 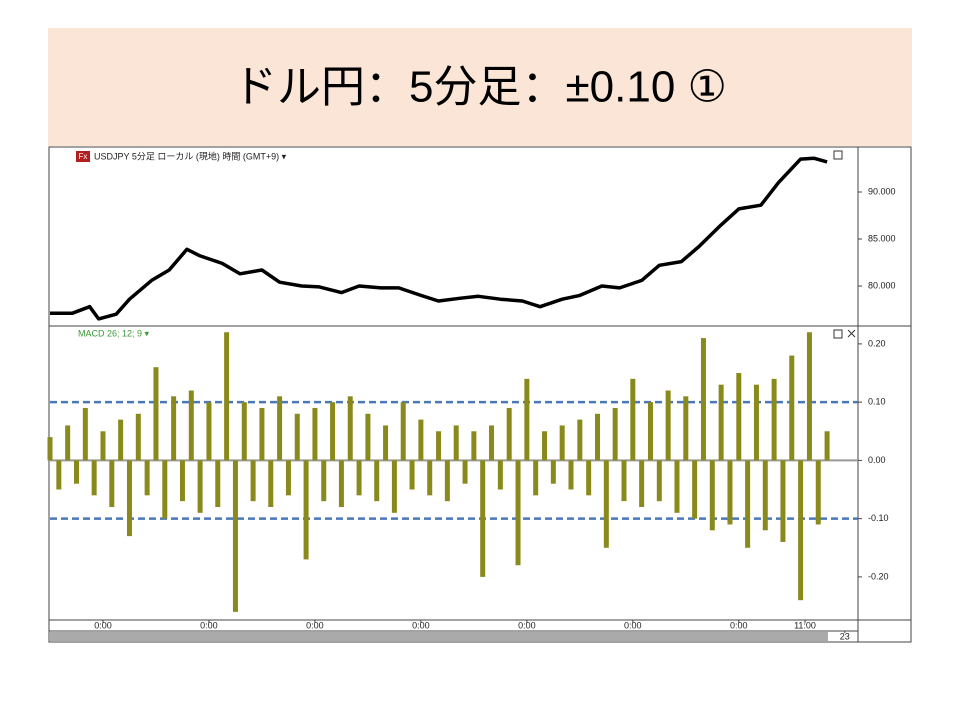 I want to click on fx-icon, so click(x=83, y=156).